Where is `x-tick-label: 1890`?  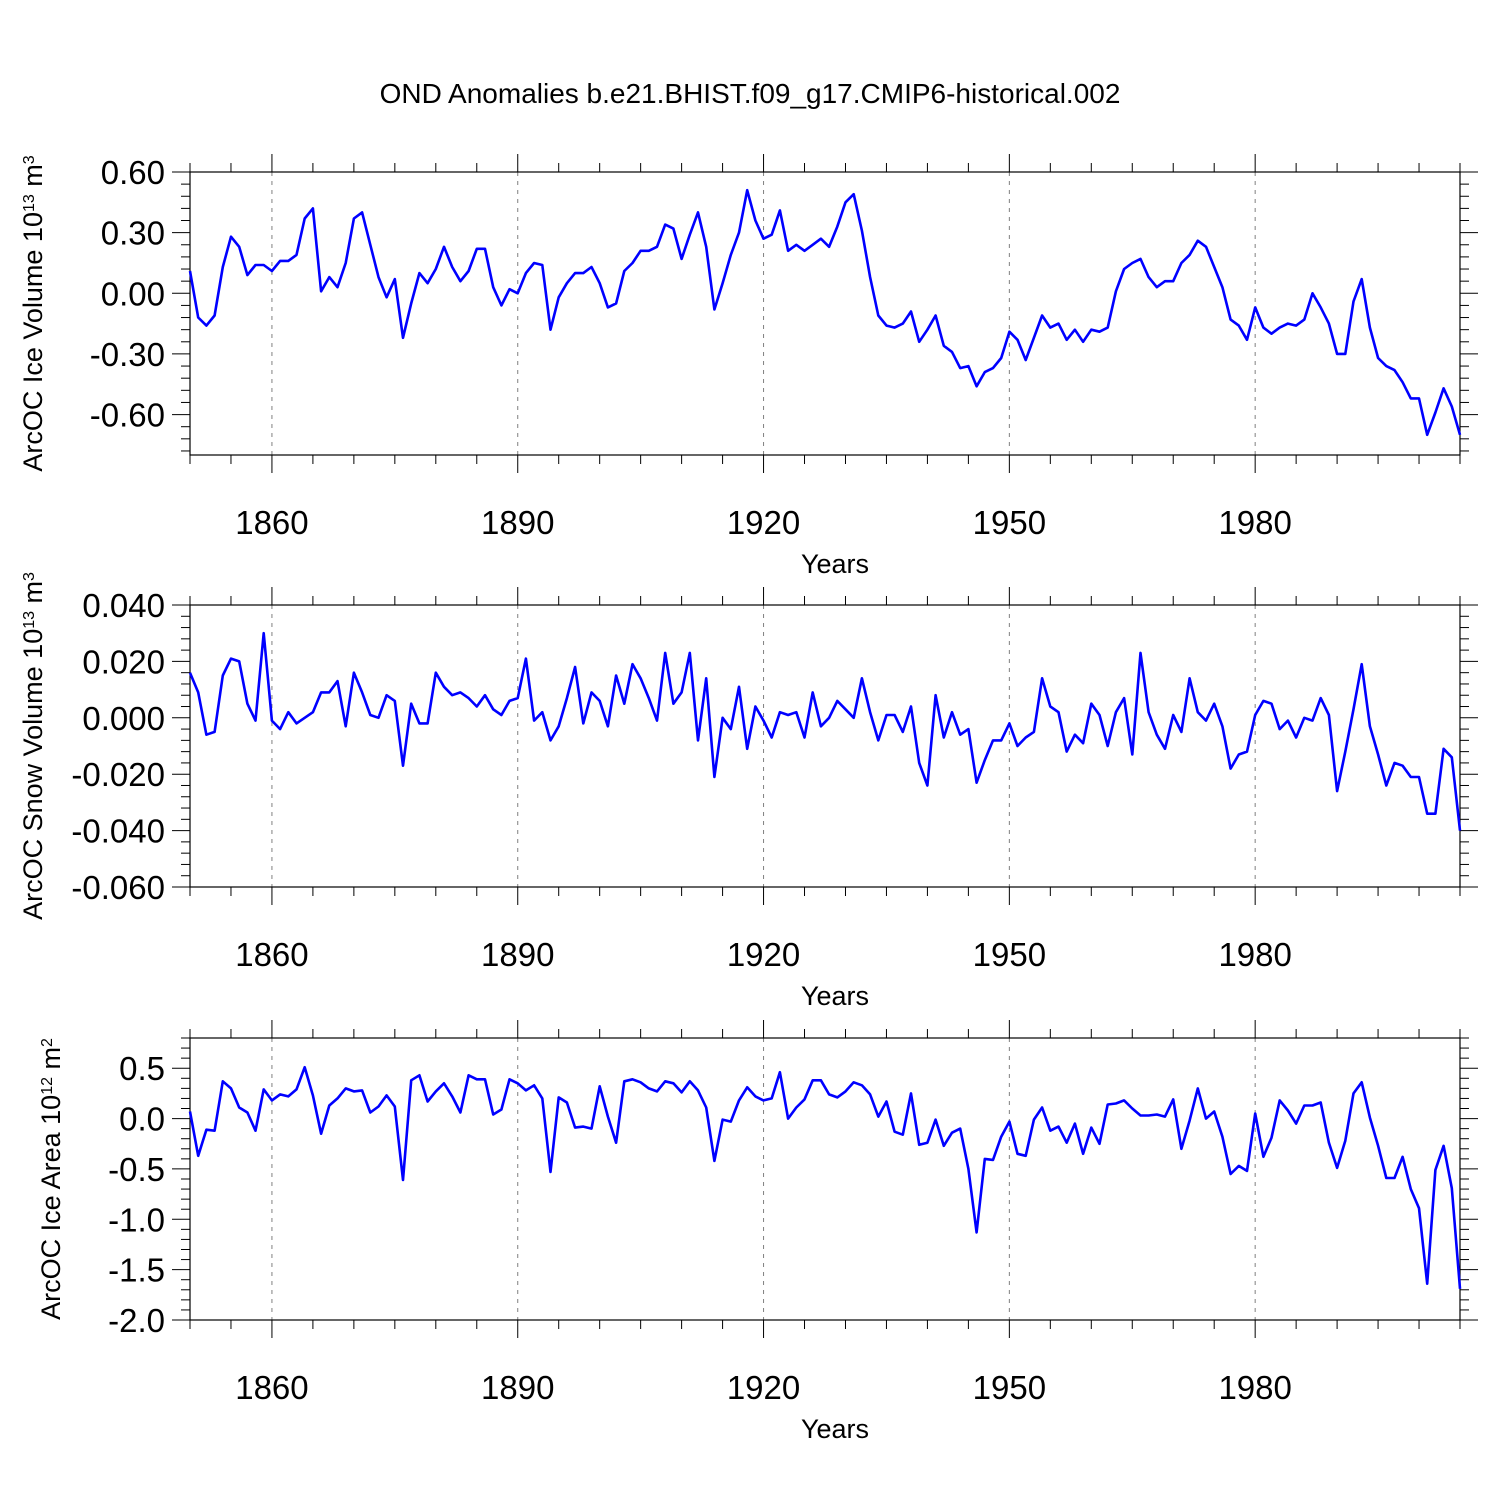
x-tick-label: 1890 is located at coordinates (517, 954).